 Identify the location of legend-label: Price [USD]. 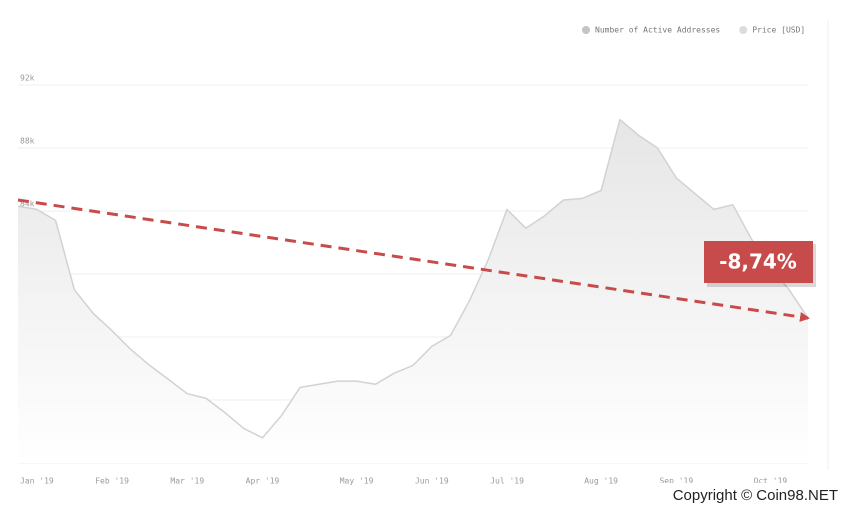
(778, 30).